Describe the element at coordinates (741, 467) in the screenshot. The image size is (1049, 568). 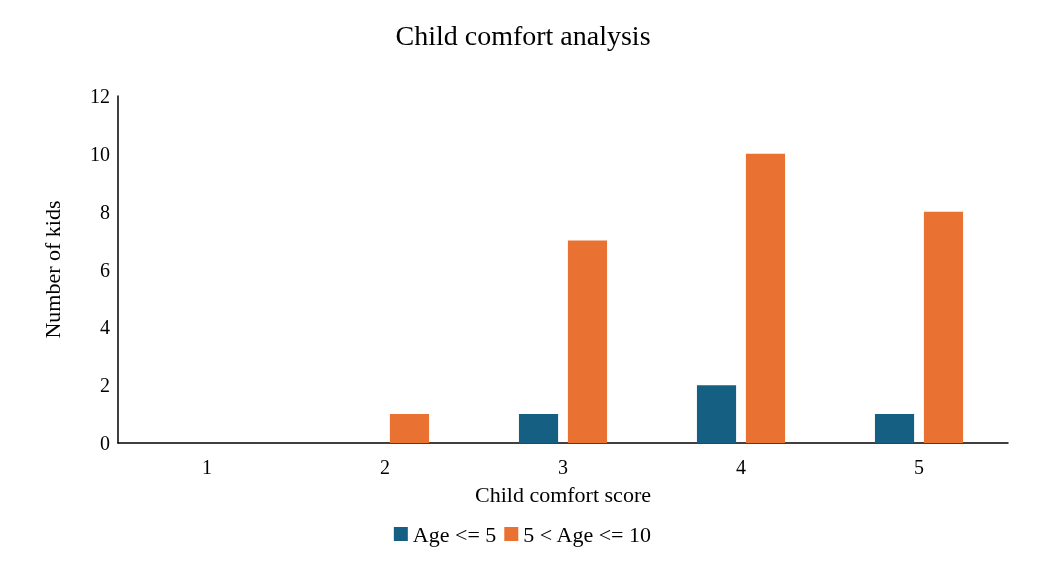
I see `x-tick-label: 4` at that location.